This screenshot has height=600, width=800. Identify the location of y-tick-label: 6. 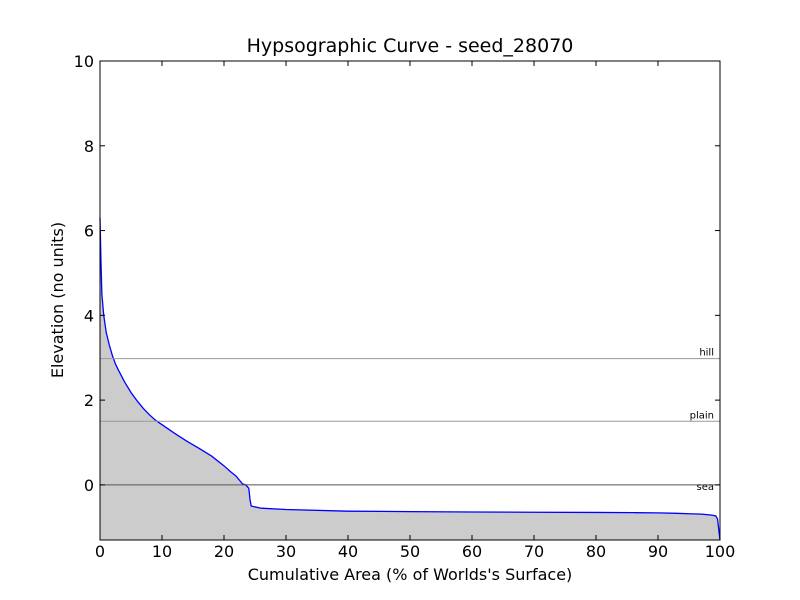
(89, 231).